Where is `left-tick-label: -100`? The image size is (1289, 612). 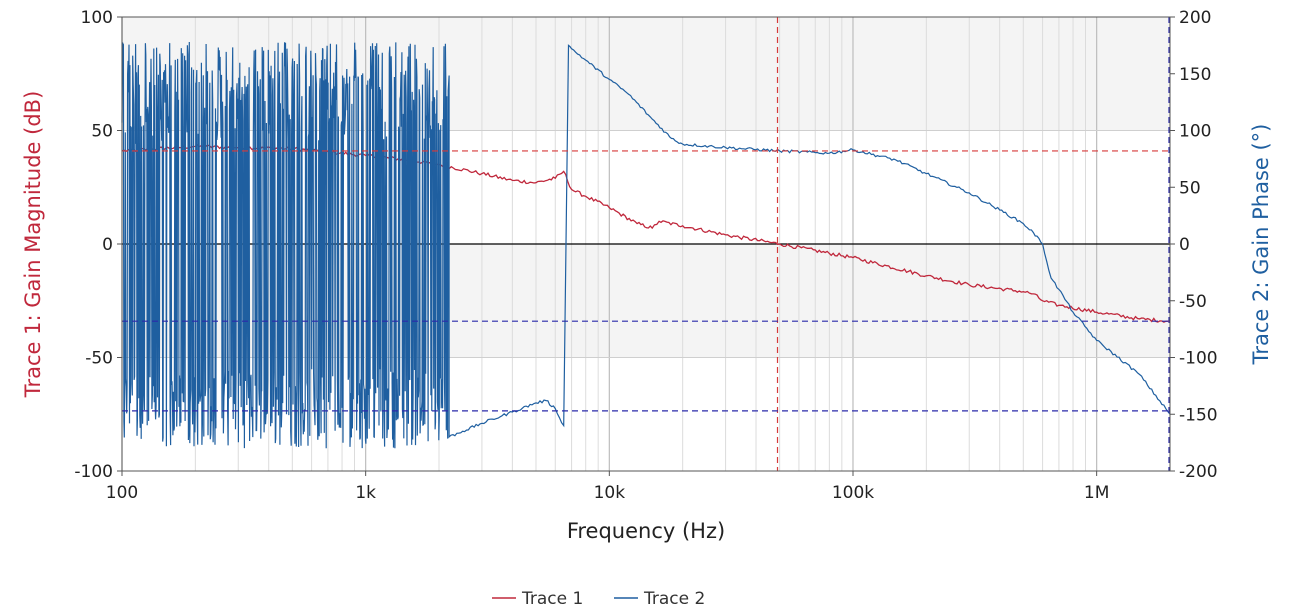
left-tick-label: -100 is located at coordinates (93, 472).